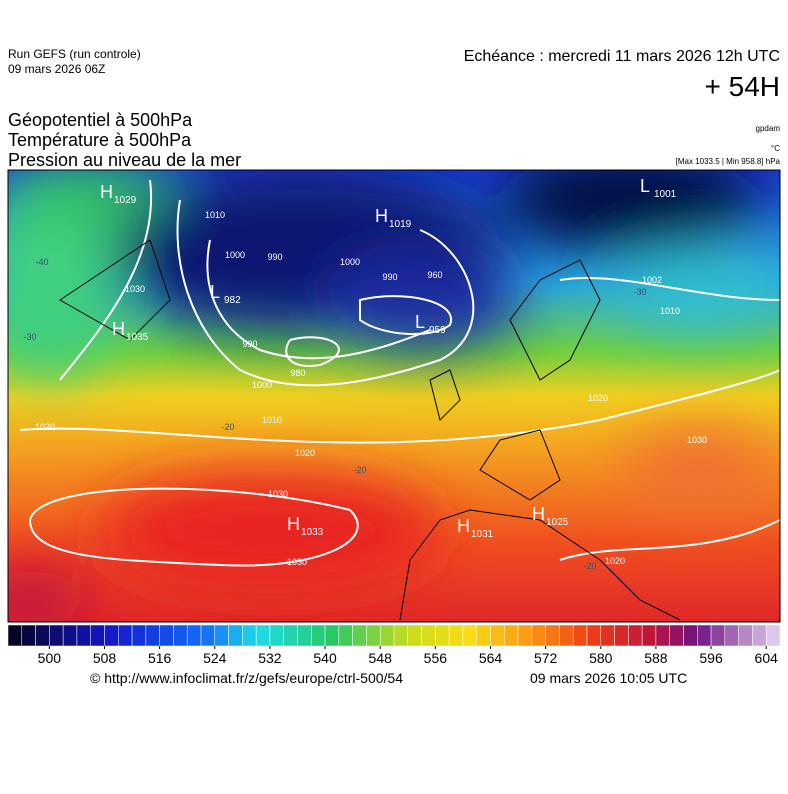  What do you see at coordinates (100, 120) in the screenshot?
I see `field: Géopotentiel à 500hPa` at bounding box center [100, 120].